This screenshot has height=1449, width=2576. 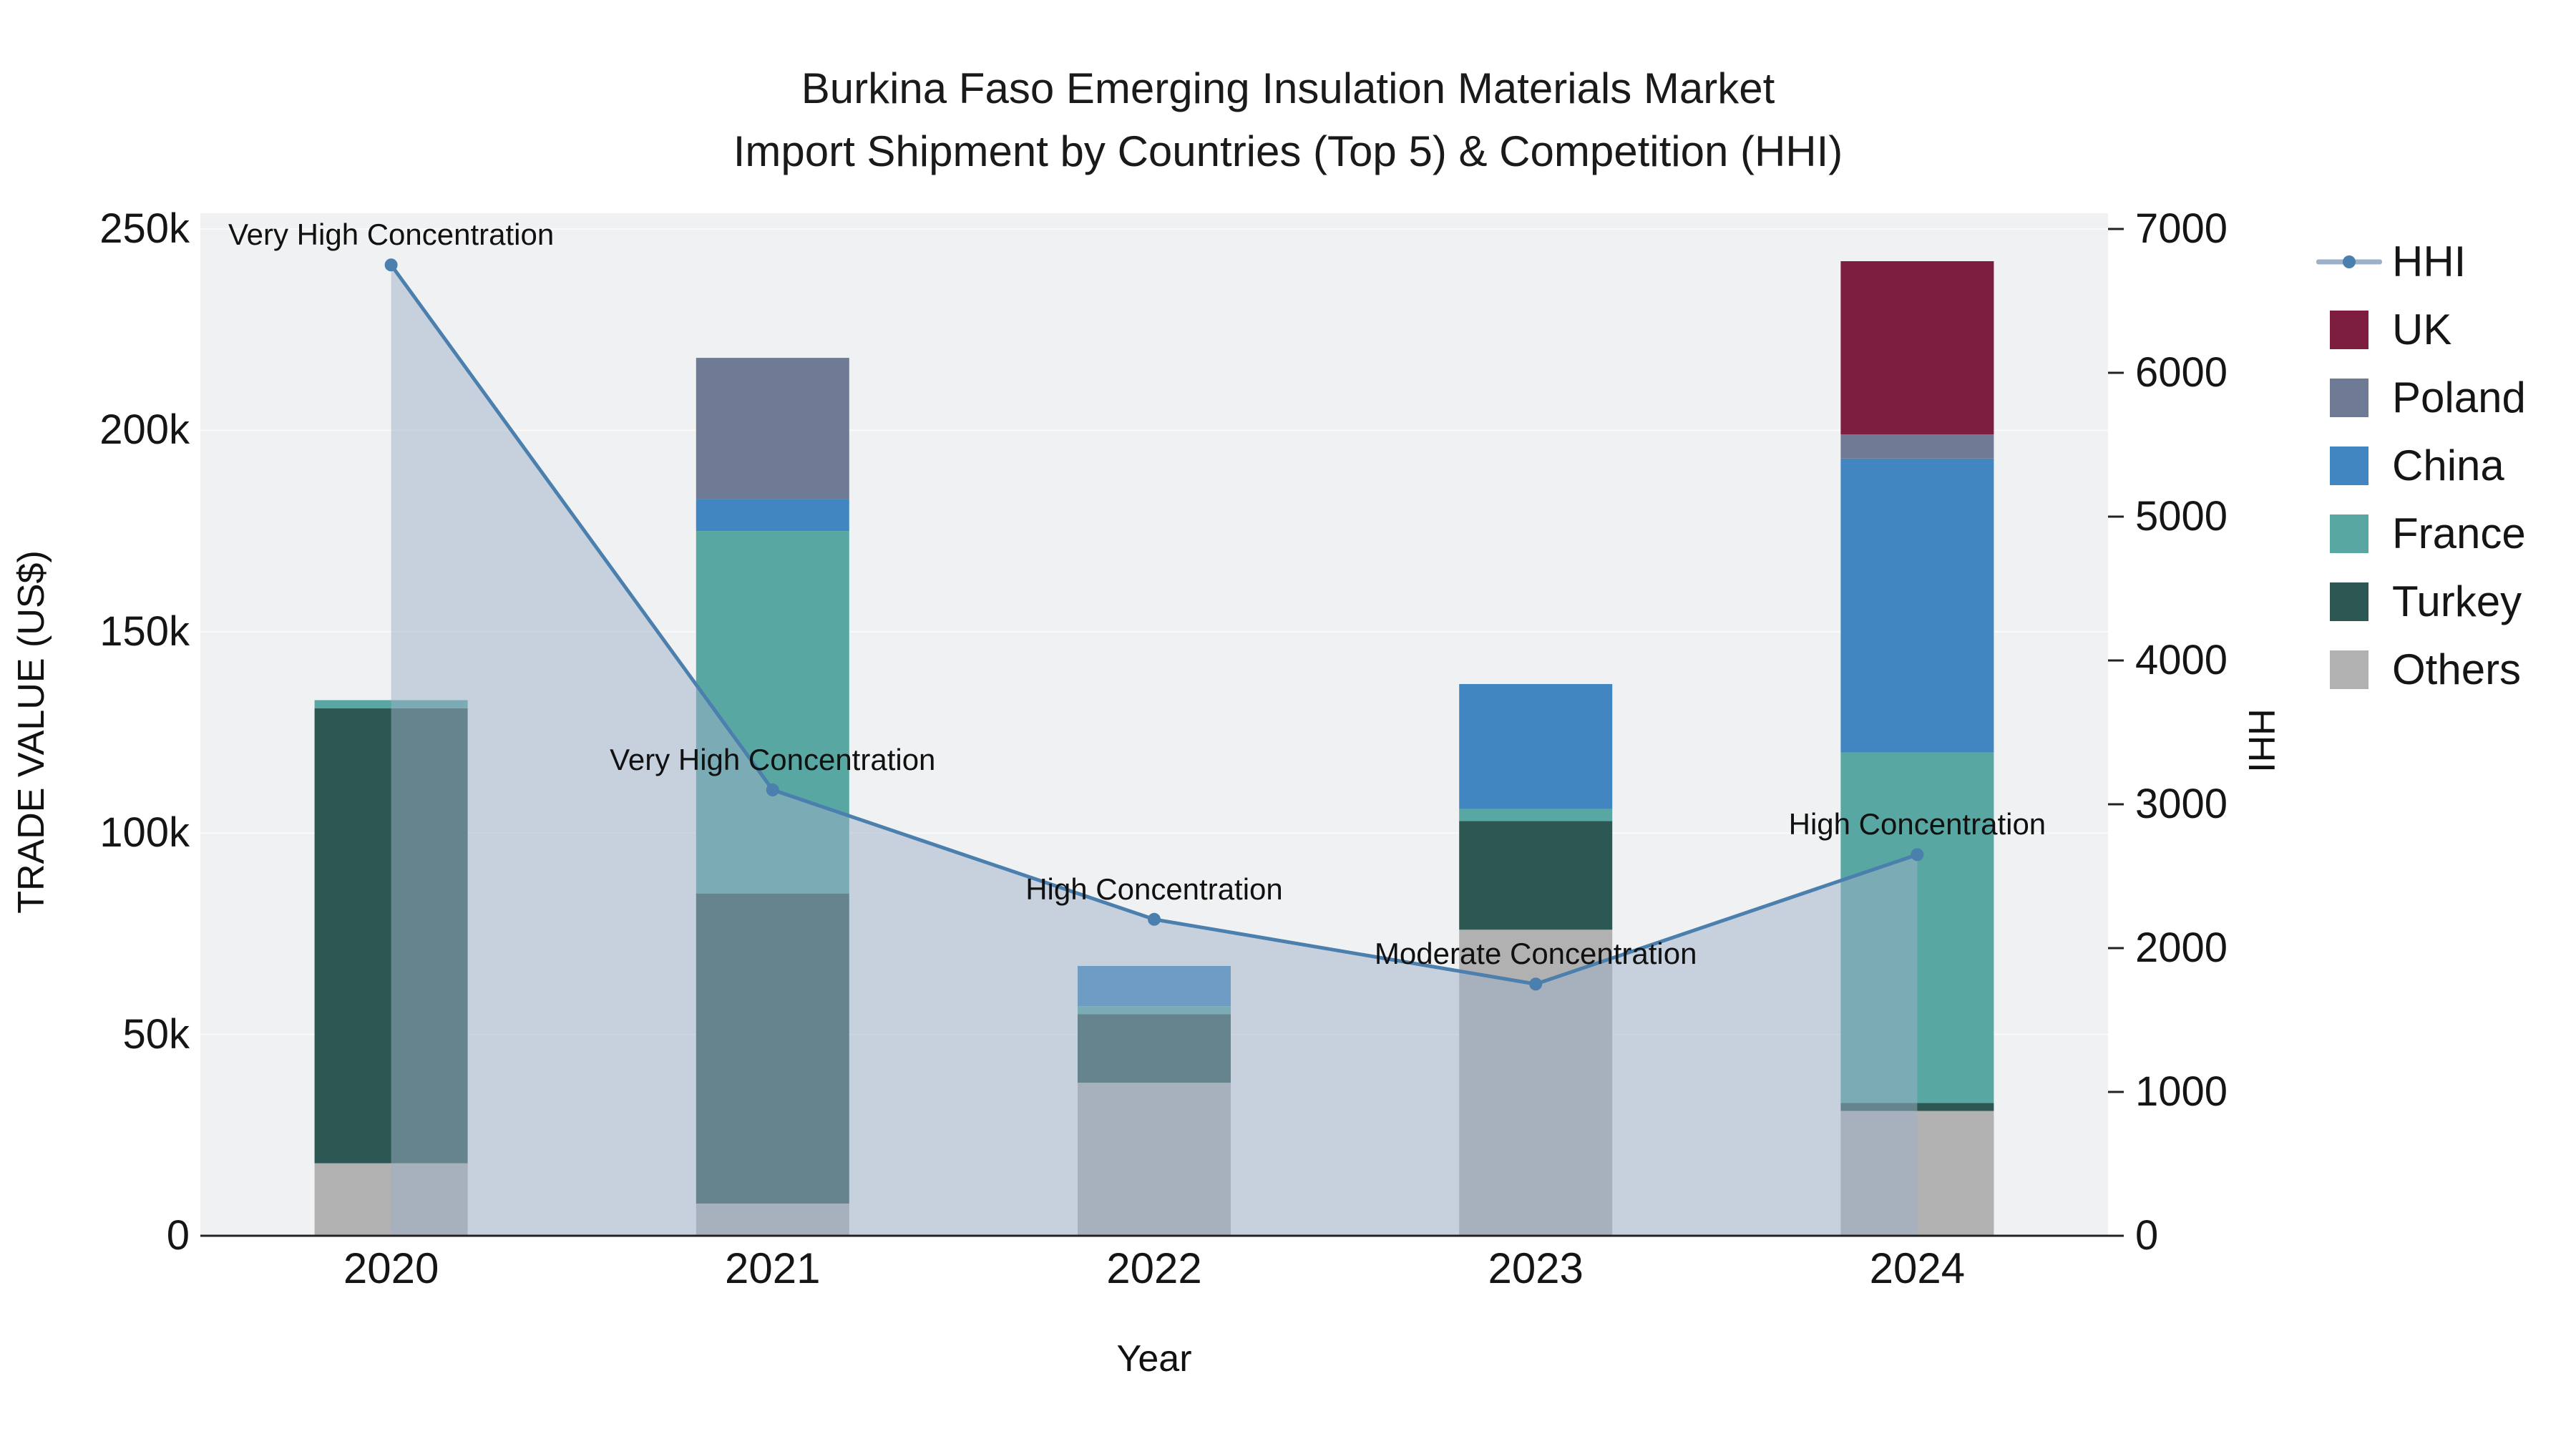 What do you see at coordinates (1917, 855) in the screenshot?
I see `hhi-marker-2024` at bounding box center [1917, 855].